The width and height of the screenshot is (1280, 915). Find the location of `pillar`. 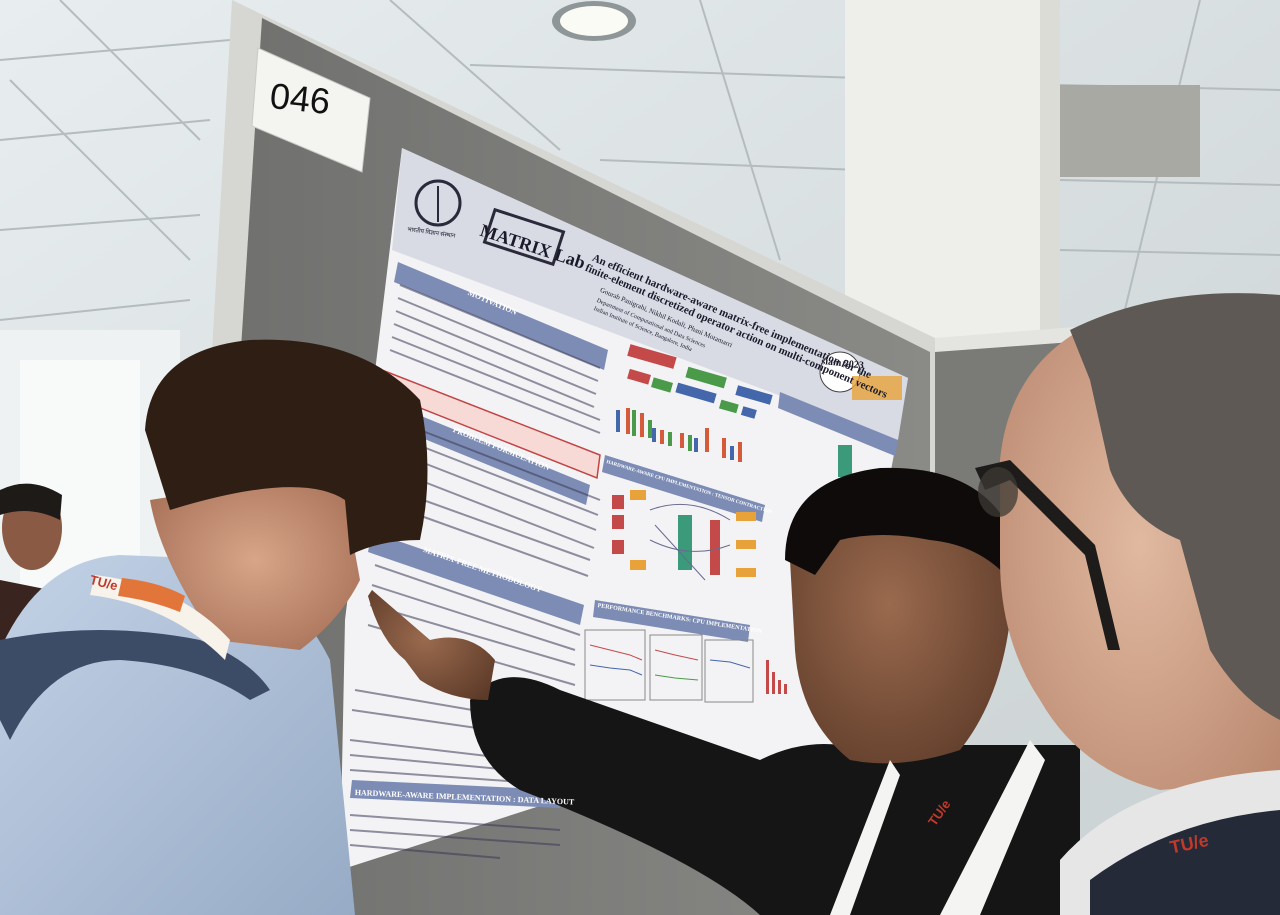

pillar is located at coordinates (952, 170).